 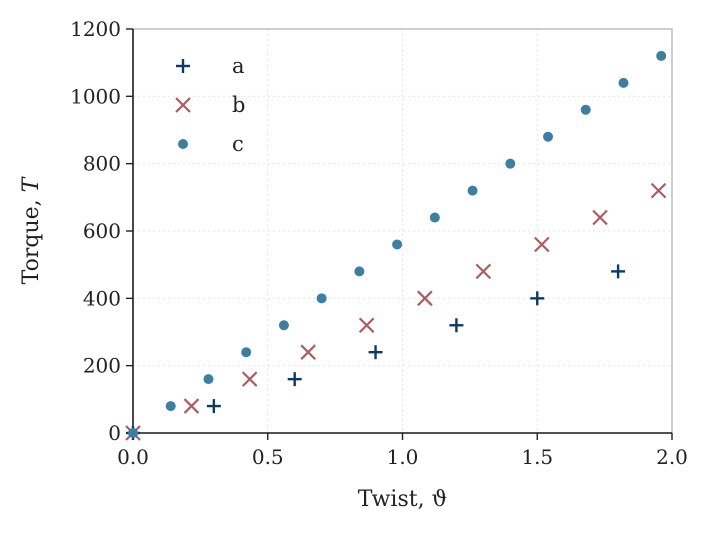 What do you see at coordinates (210, 105) in the screenshot?
I see `legend: abc` at bounding box center [210, 105].